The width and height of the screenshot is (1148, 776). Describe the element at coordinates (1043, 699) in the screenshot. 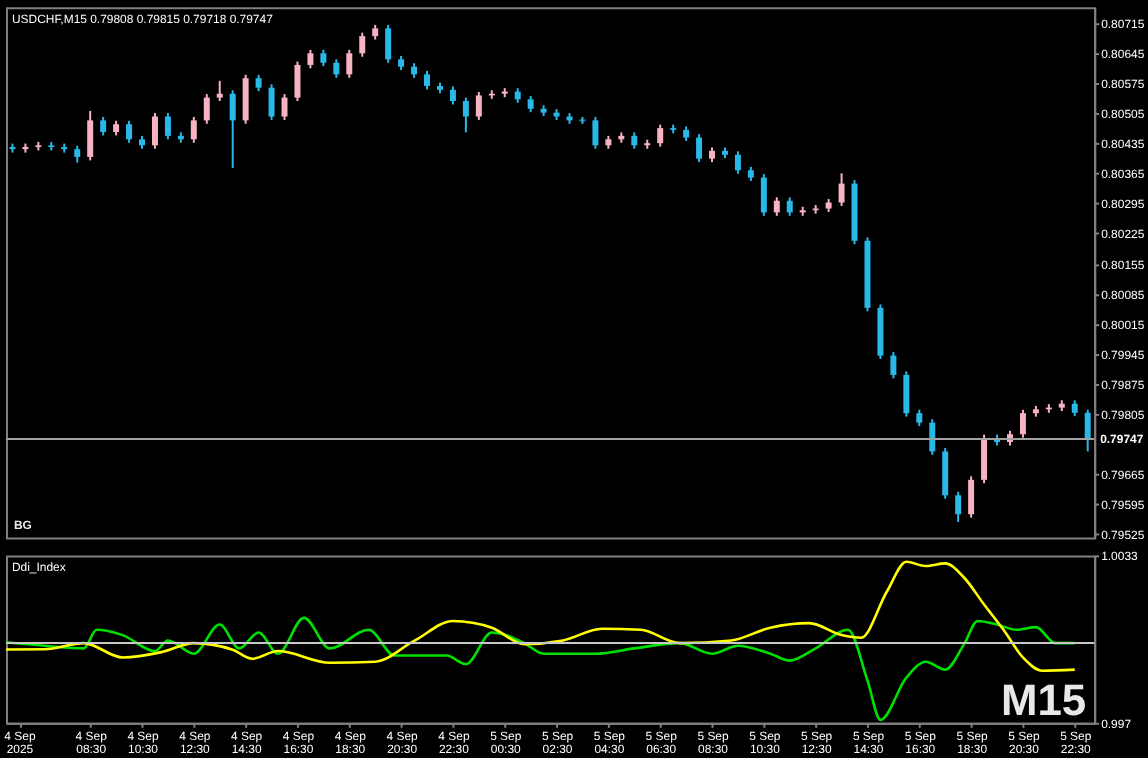

I see `annotation: M15` at that location.